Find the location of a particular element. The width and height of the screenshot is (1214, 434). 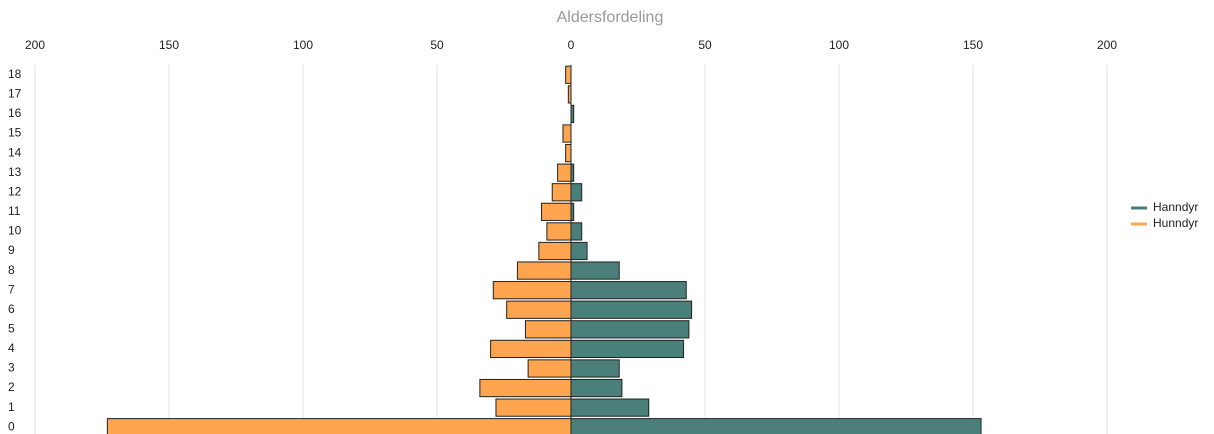

y-tick-label: 7 is located at coordinates (11, 289).